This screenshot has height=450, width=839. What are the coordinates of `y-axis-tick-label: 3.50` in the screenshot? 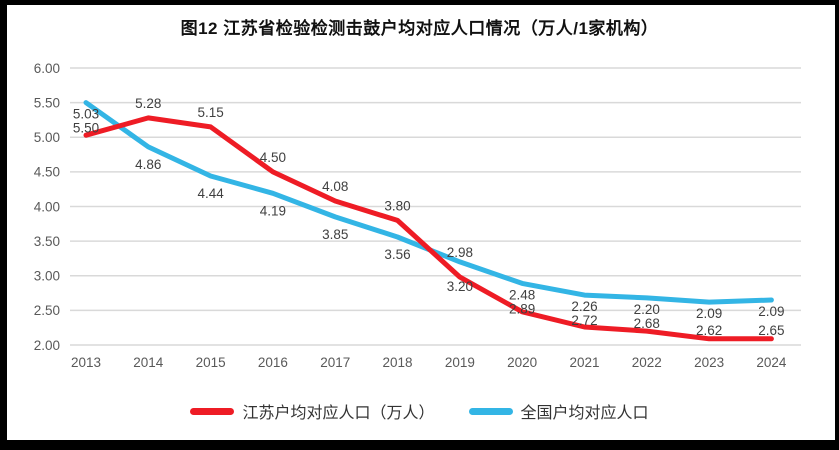 It's located at (47, 241).